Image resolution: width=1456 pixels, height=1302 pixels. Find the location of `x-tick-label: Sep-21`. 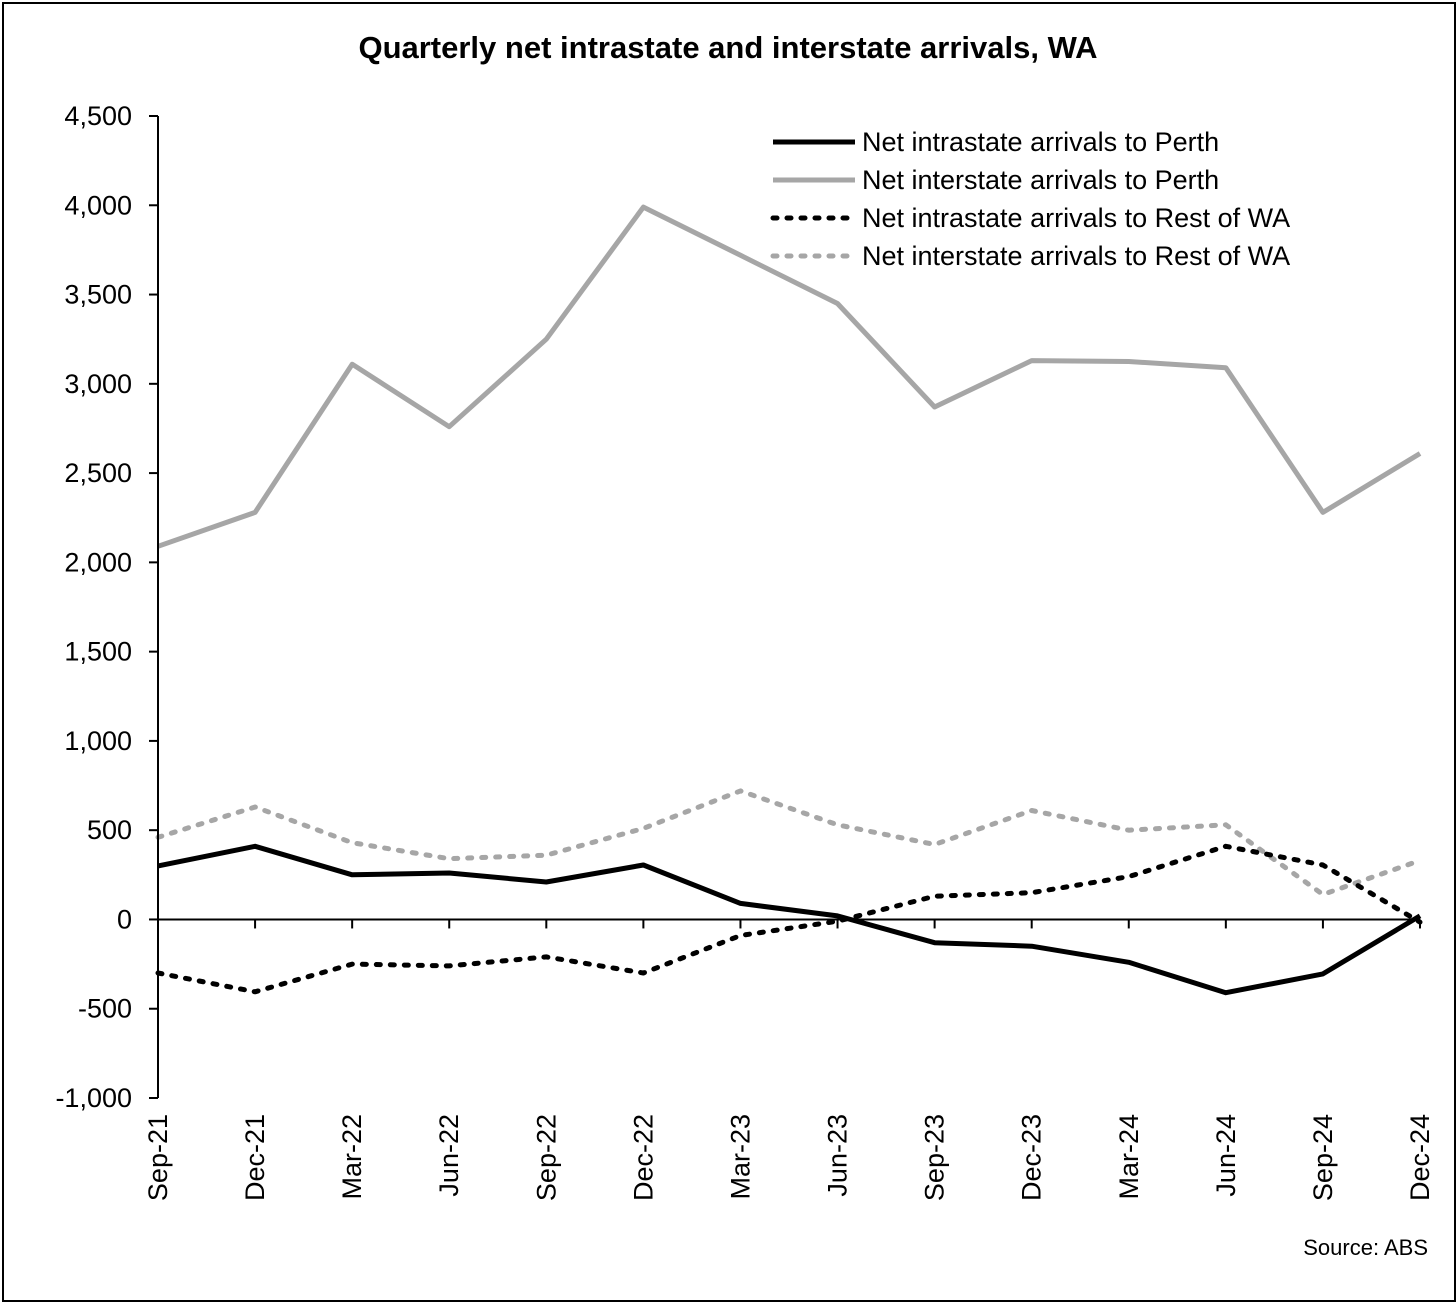

x-tick-label: Sep-21 is located at coordinates (158, 1157).